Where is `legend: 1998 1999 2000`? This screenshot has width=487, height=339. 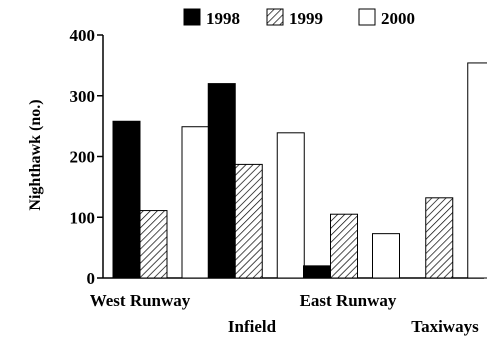 legend: 1998 1999 2000 is located at coordinates (299, 18).